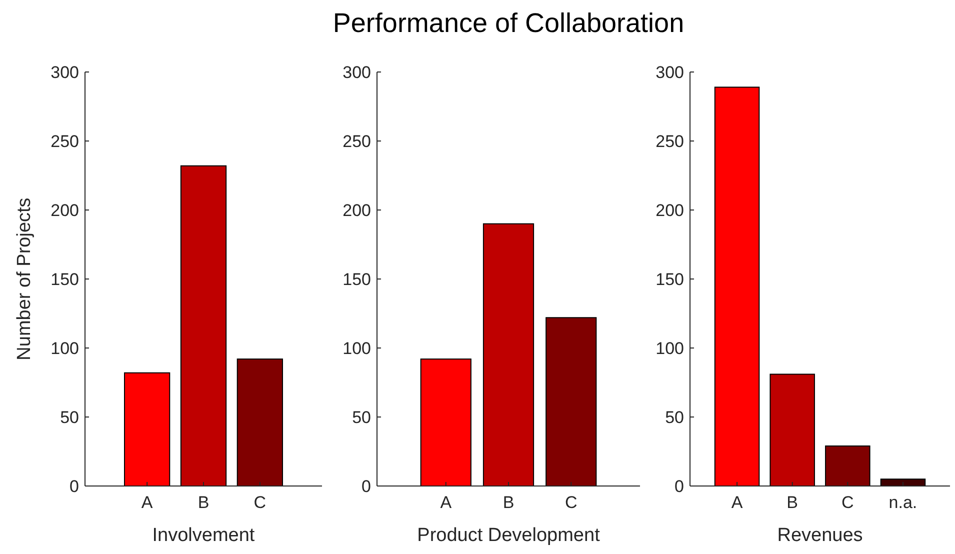 The height and width of the screenshot is (554, 955). What do you see at coordinates (820, 535) in the screenshot?
I see `x-axis-title: Revenues` at bounding box center [820, 535].